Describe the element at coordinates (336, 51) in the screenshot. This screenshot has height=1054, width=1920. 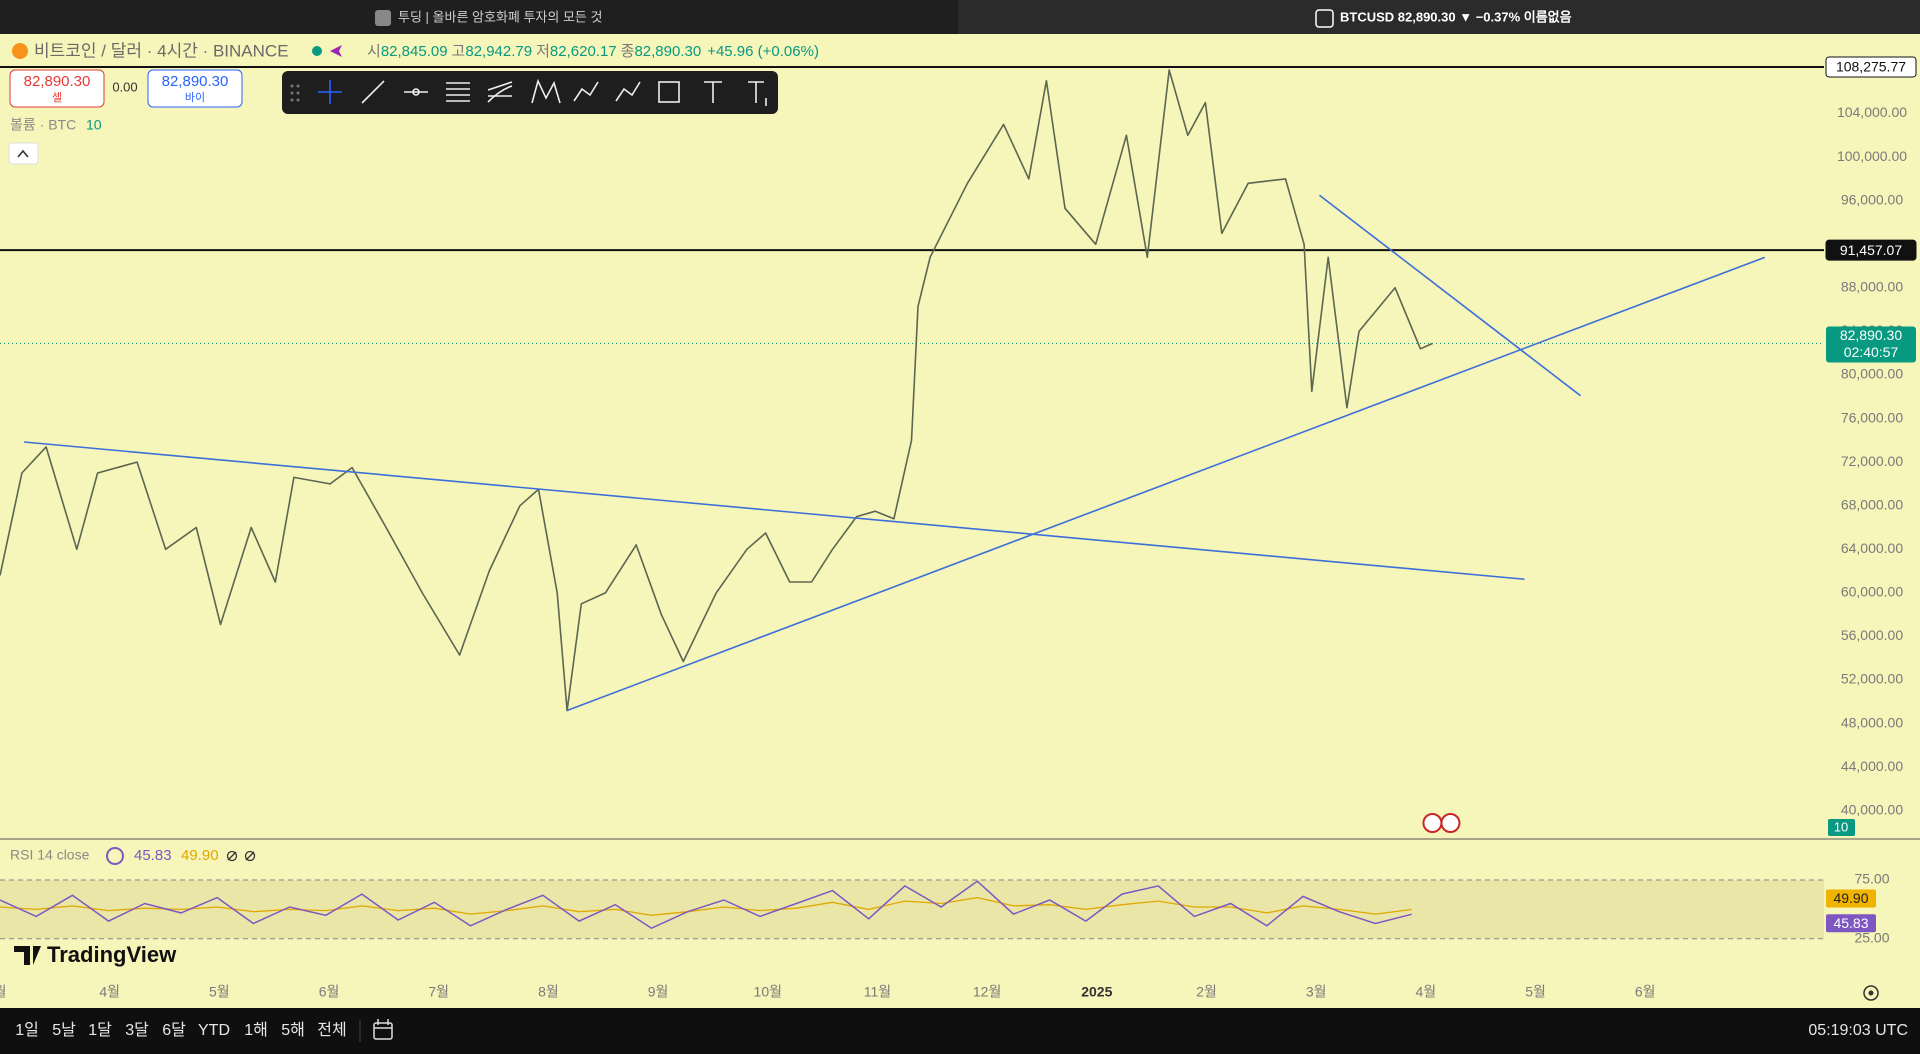
I see `status-icon` at that location.